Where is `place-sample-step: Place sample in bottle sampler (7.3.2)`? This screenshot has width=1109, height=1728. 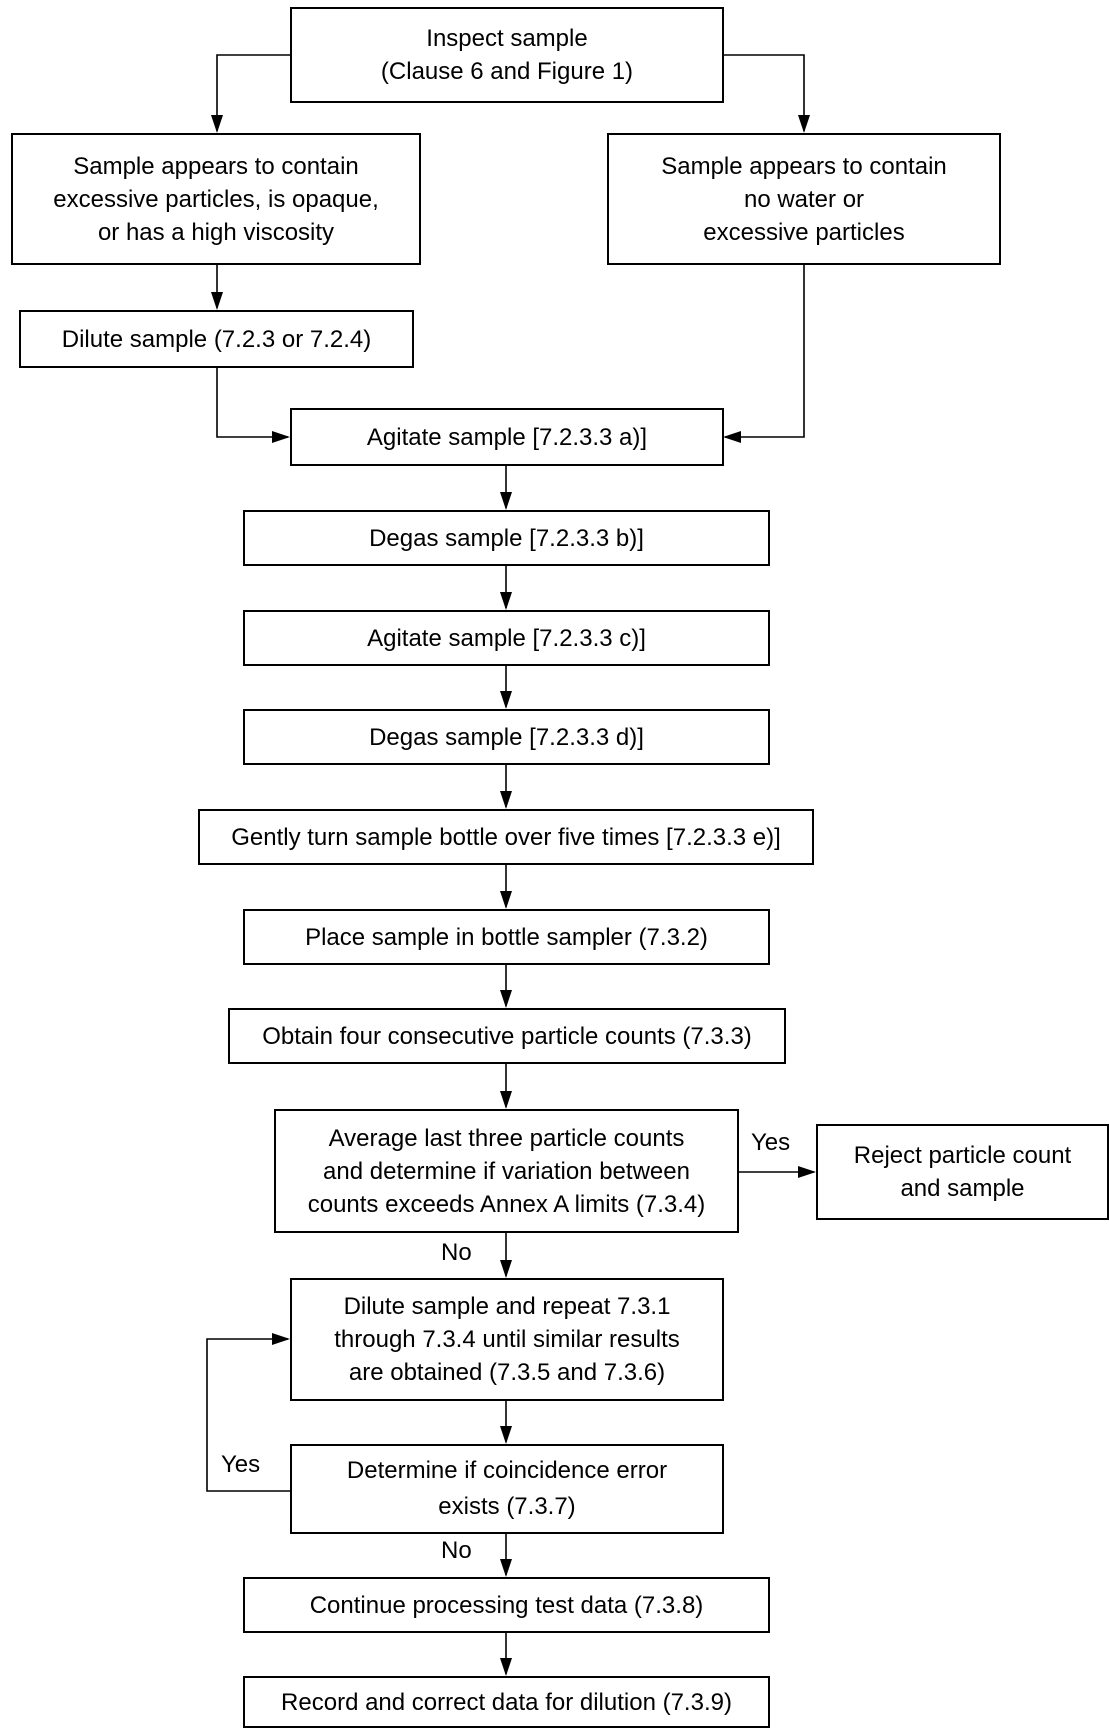
place-sample-step: Place sample in bottle sampler (7.3.2) is located at coordinates (506, 937).